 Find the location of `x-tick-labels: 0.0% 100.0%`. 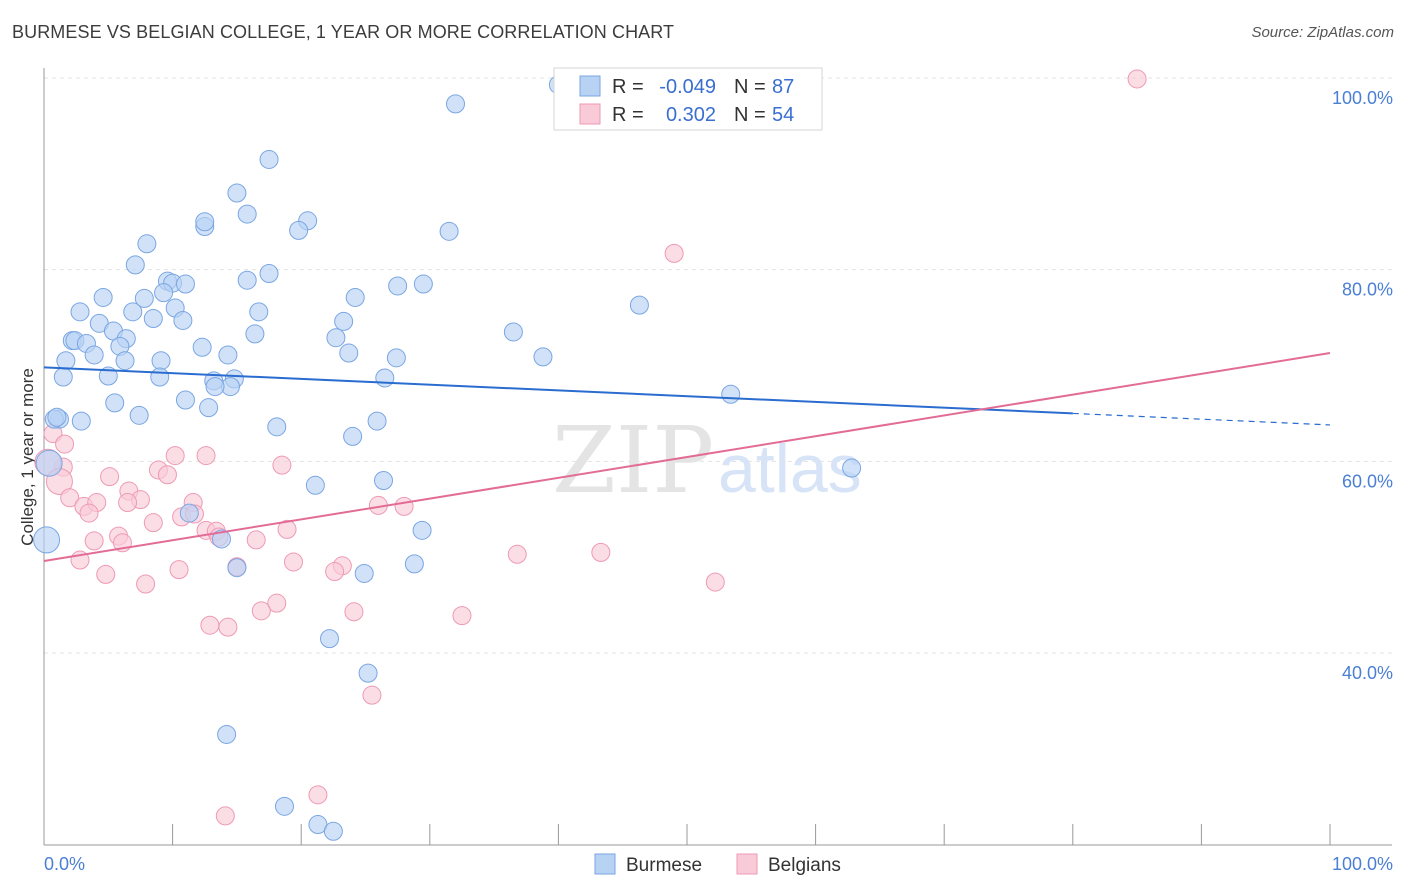

x-tick-labels: 0.0% 100.0% is located at coordinates (718, 864).